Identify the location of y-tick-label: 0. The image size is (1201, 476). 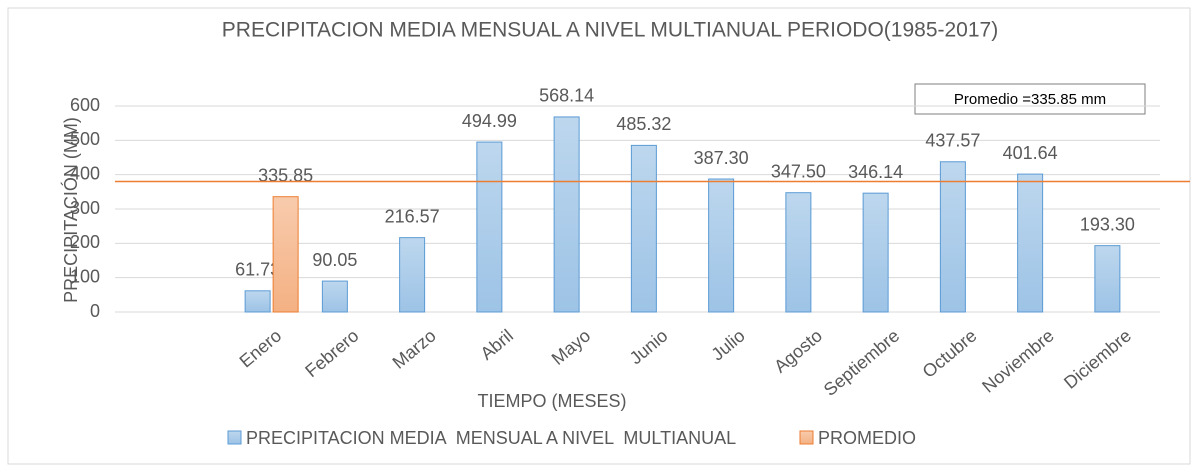
(95, 311).